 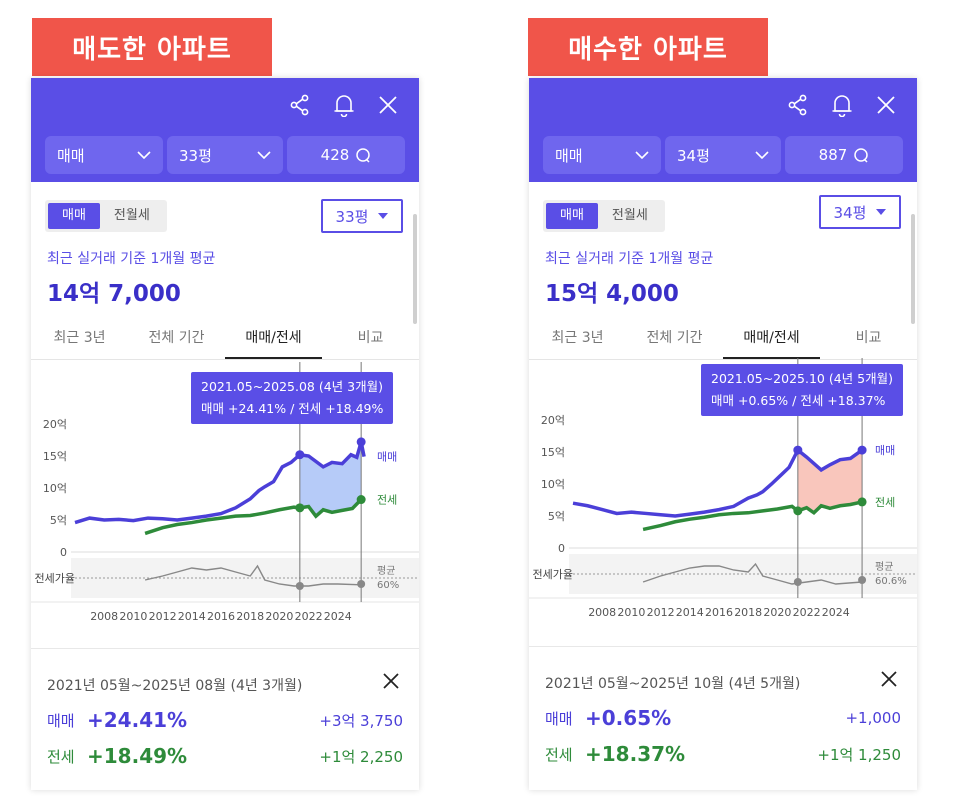 I want to click on rent-start-point, so click(x=300, y=508).